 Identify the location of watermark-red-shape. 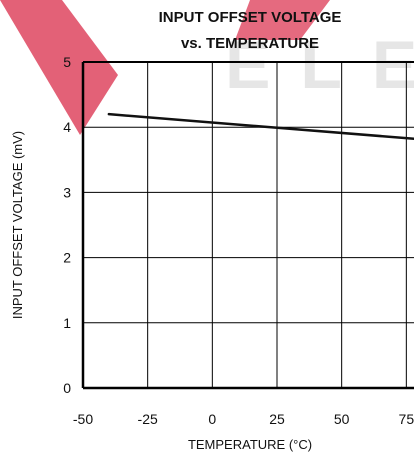
(59, 67).